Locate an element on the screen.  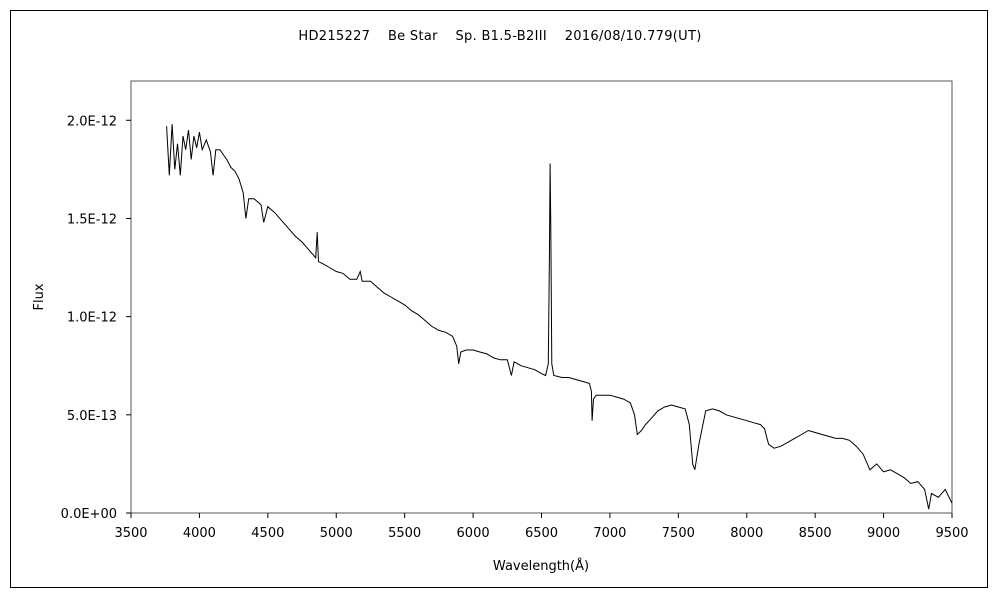
y-tick-label: 0.0E+00 is located at coordinates (89, 514).